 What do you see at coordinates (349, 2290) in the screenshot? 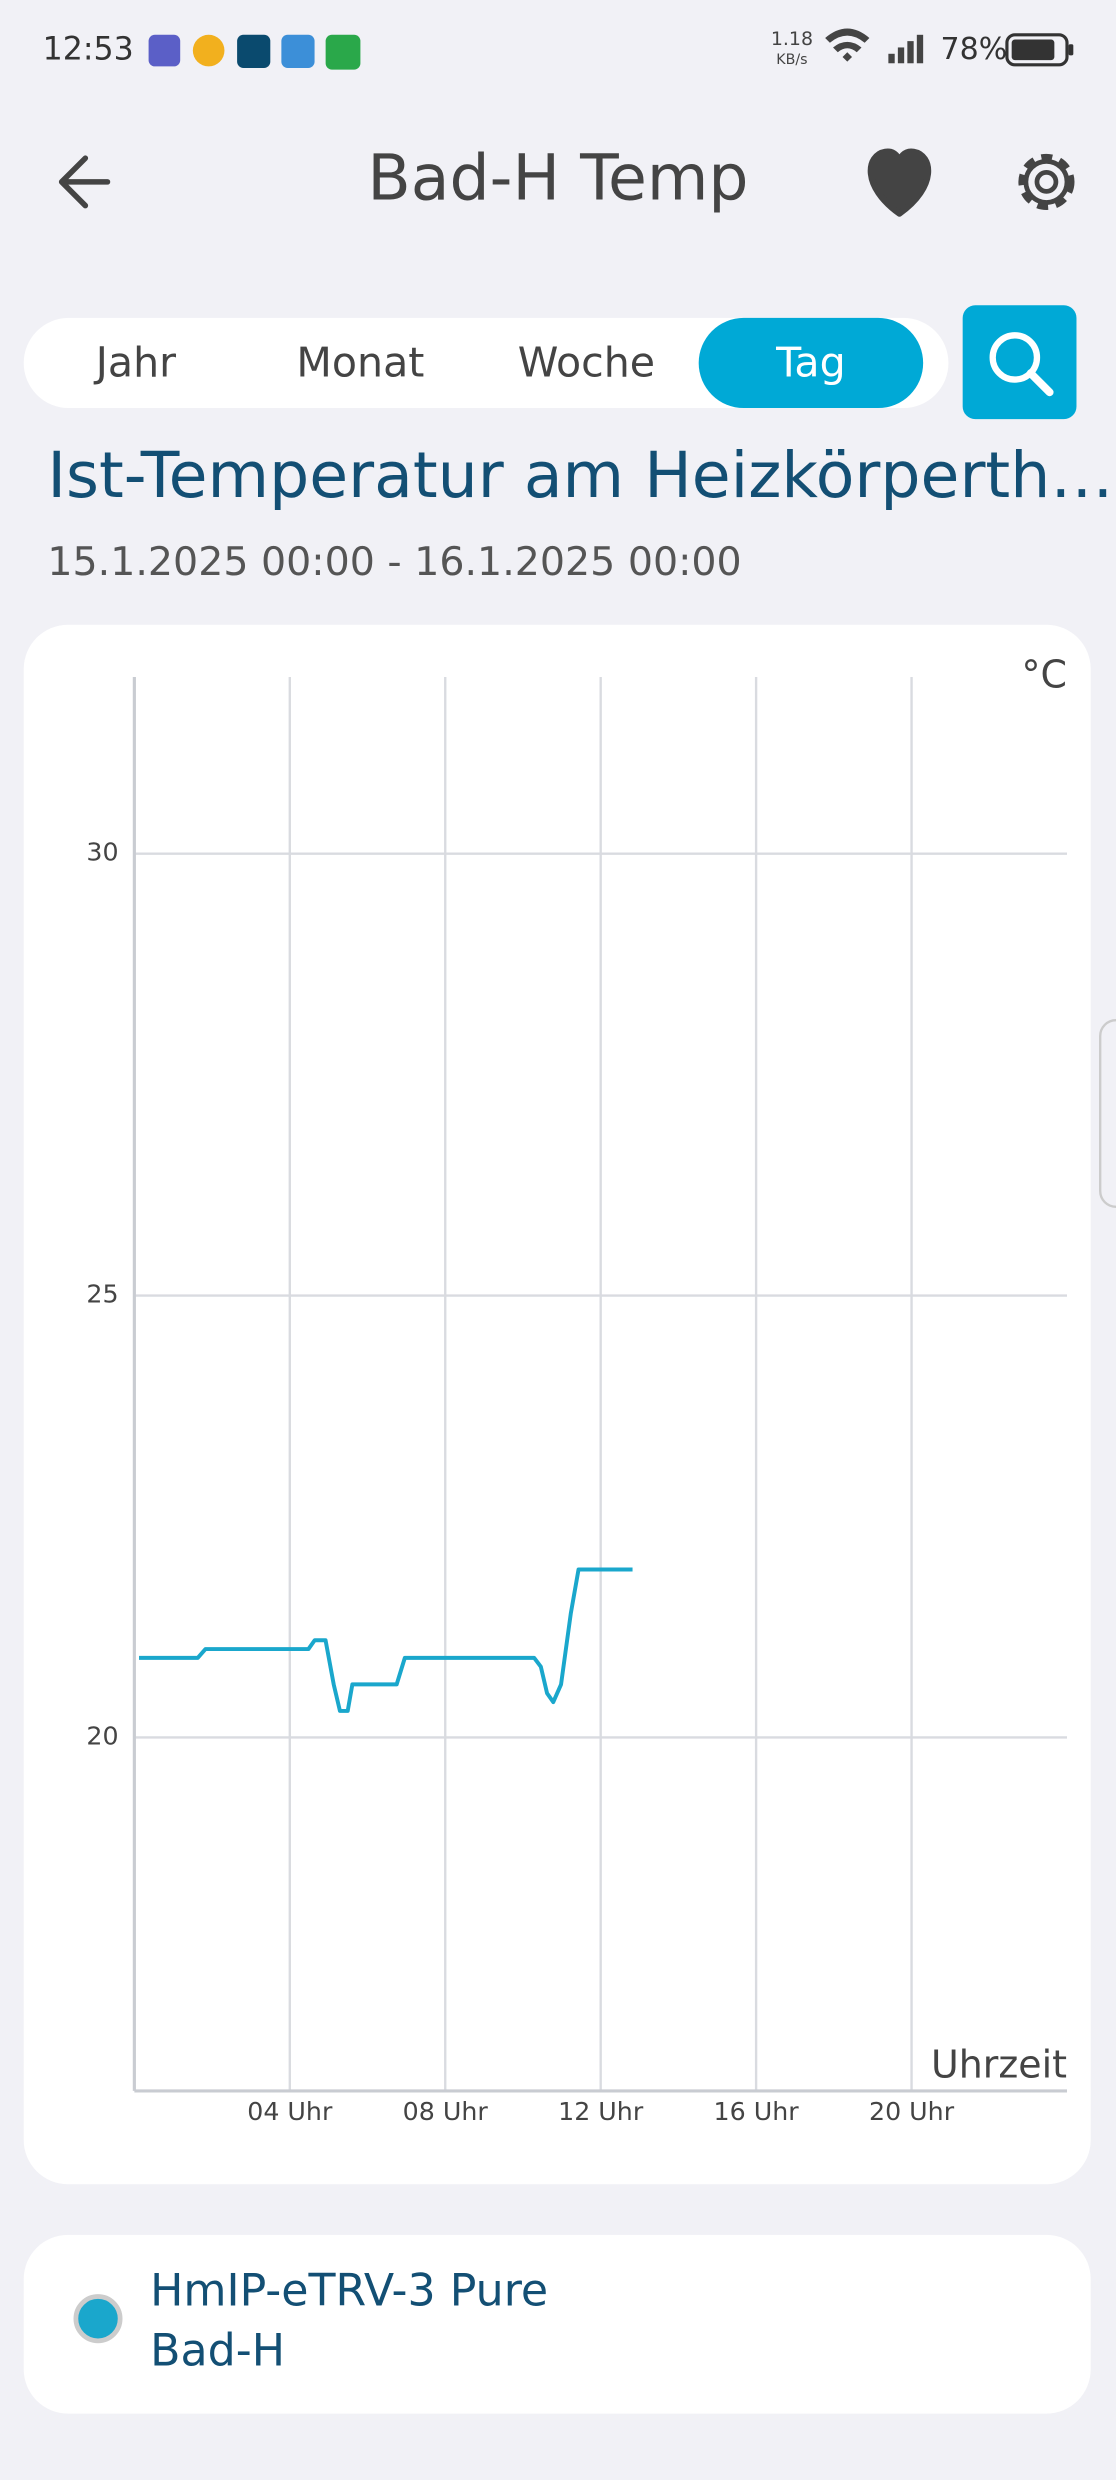
I see `legend-device: HmIP-eTRV-3 Pure` at bounding box center [349, 2290].